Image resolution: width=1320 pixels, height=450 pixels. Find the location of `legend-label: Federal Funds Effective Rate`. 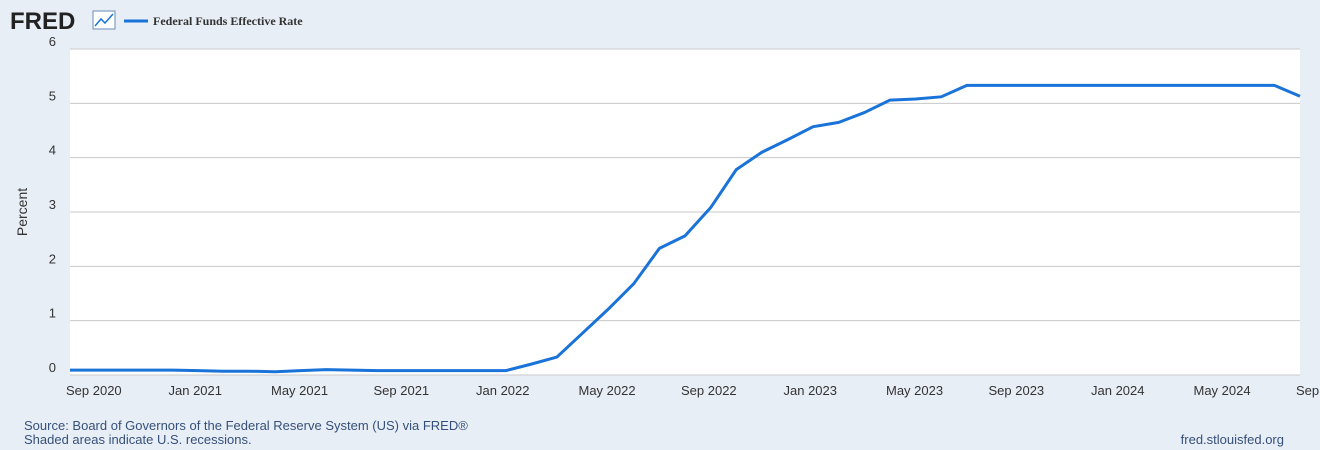

legend-label: Federal Funds Effective Rate is located at coordinates (228, 21).